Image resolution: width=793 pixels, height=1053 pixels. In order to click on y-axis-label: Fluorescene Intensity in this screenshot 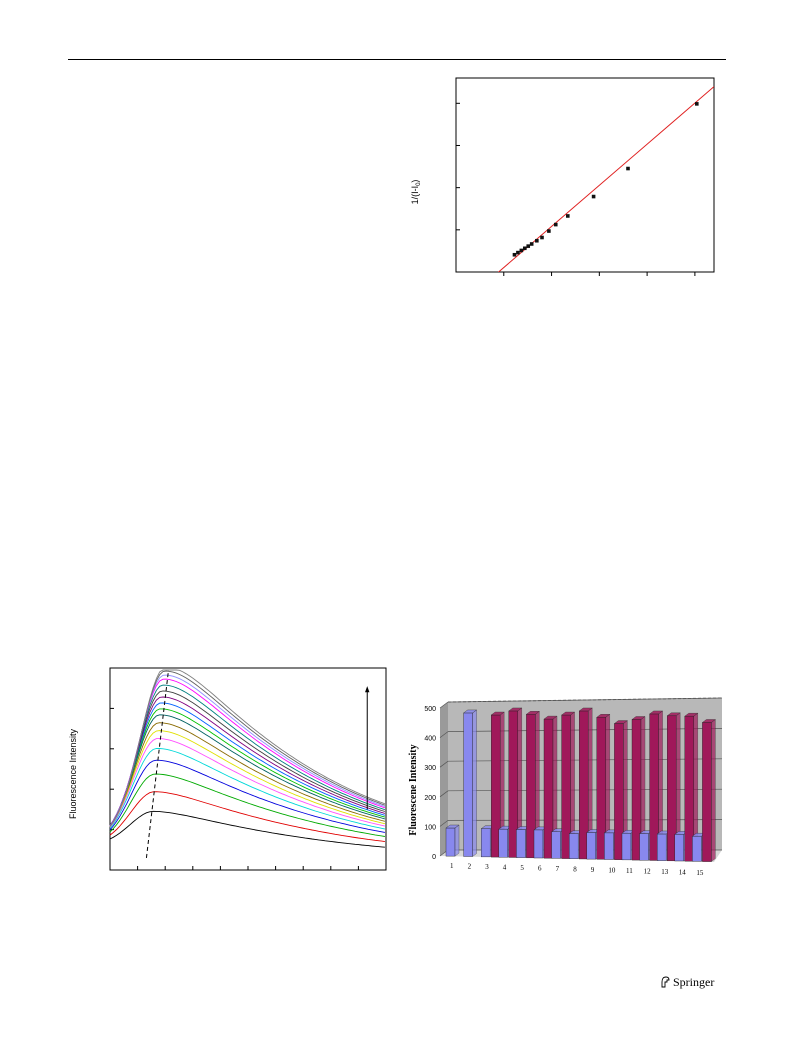, I will do `click(413, 789)`.